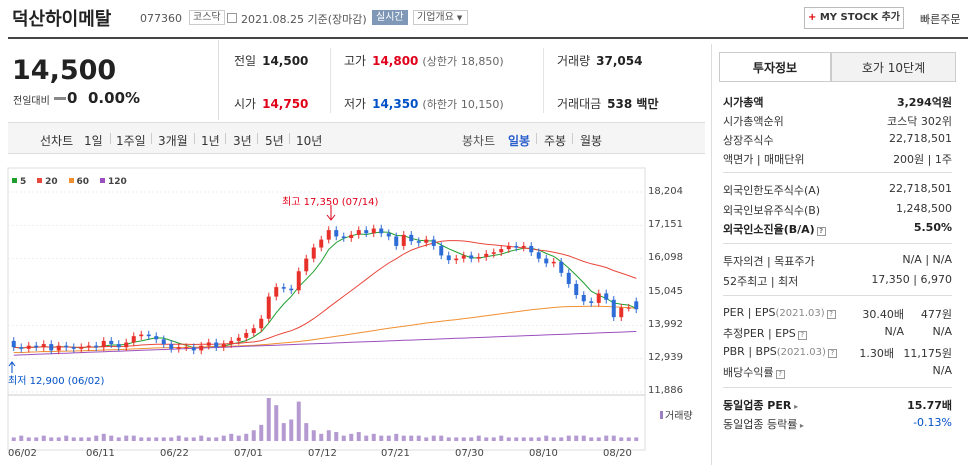 This screenshot has height=465, width=972. What do you see at coordinates (57, 141) in the screenshot?
I see `tab-line-chart: 선차트` at bounding box center [57, 141].